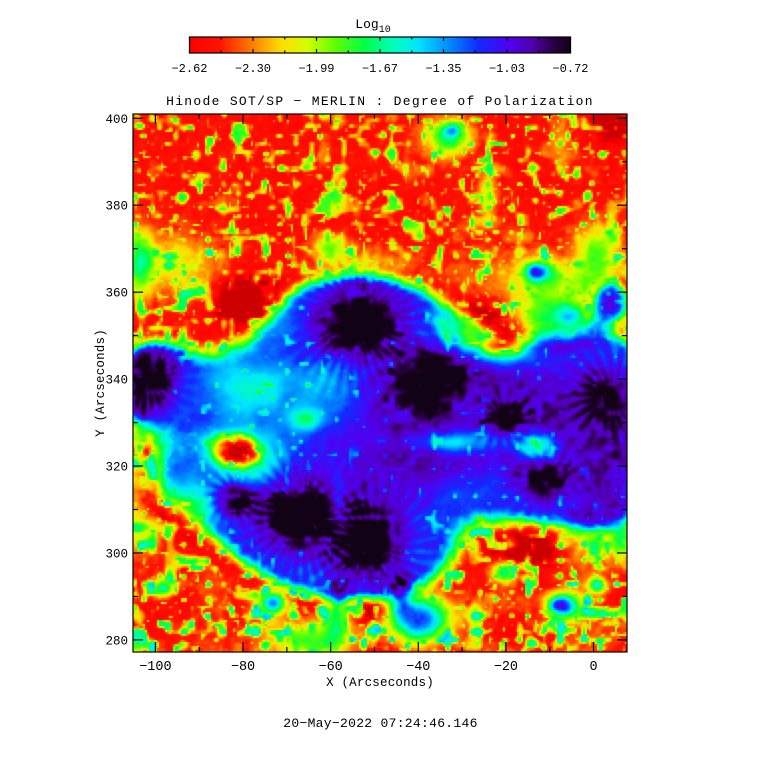 This screenshot has height=768, width=760. I want to click on svg-text: −1.99, so click(316, 69).